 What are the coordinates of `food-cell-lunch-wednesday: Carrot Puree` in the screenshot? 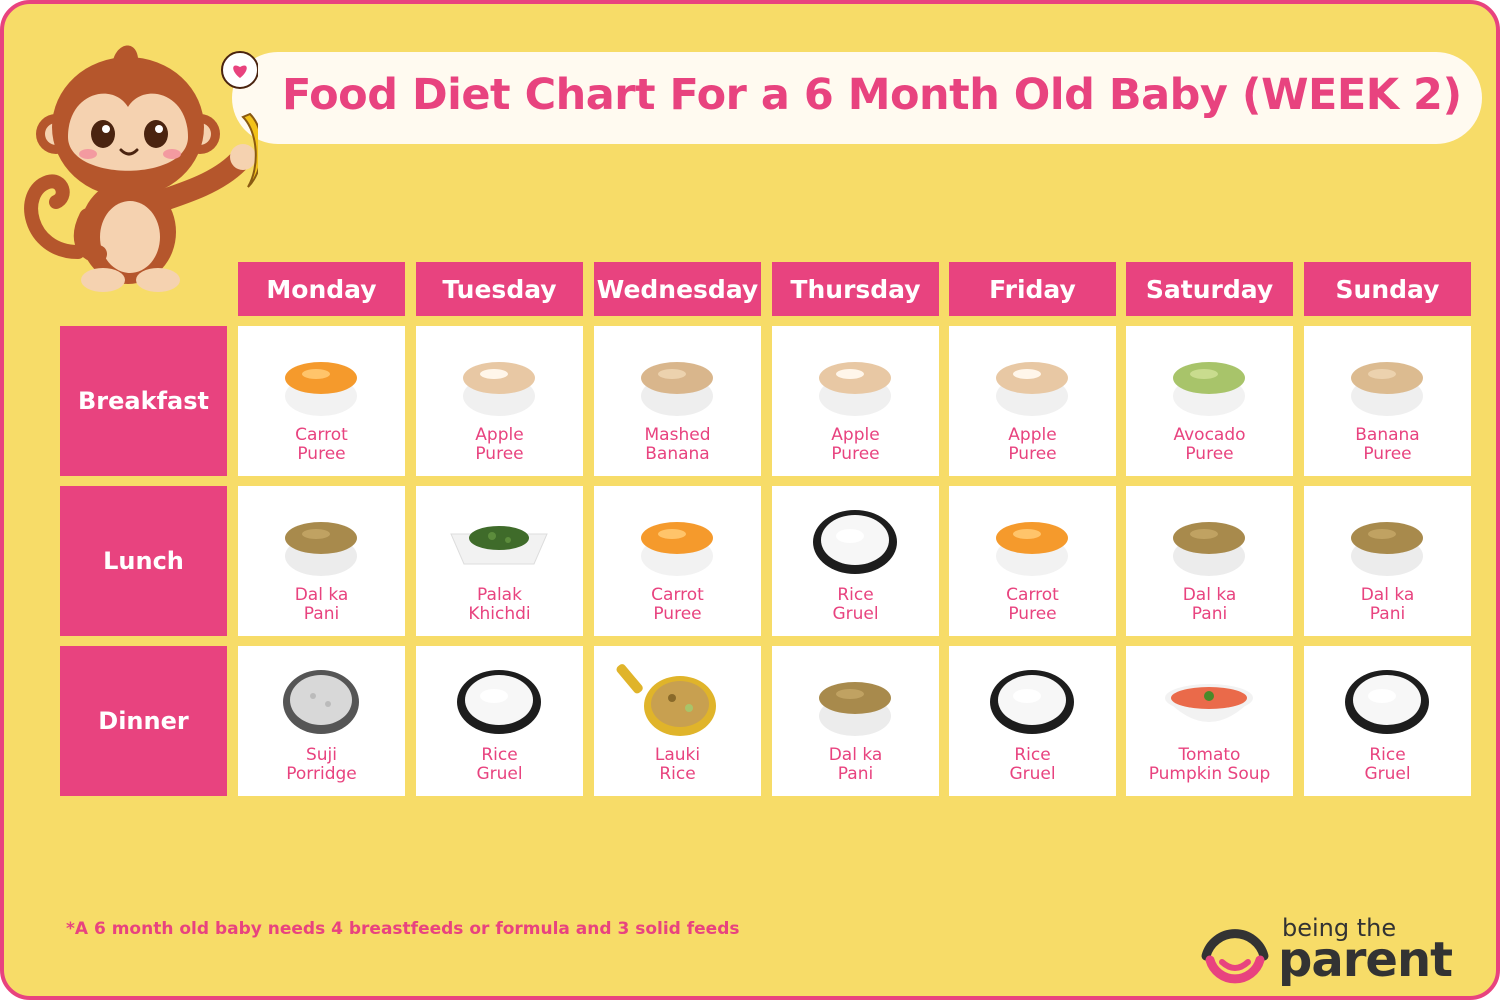 It's located at (677, 561).